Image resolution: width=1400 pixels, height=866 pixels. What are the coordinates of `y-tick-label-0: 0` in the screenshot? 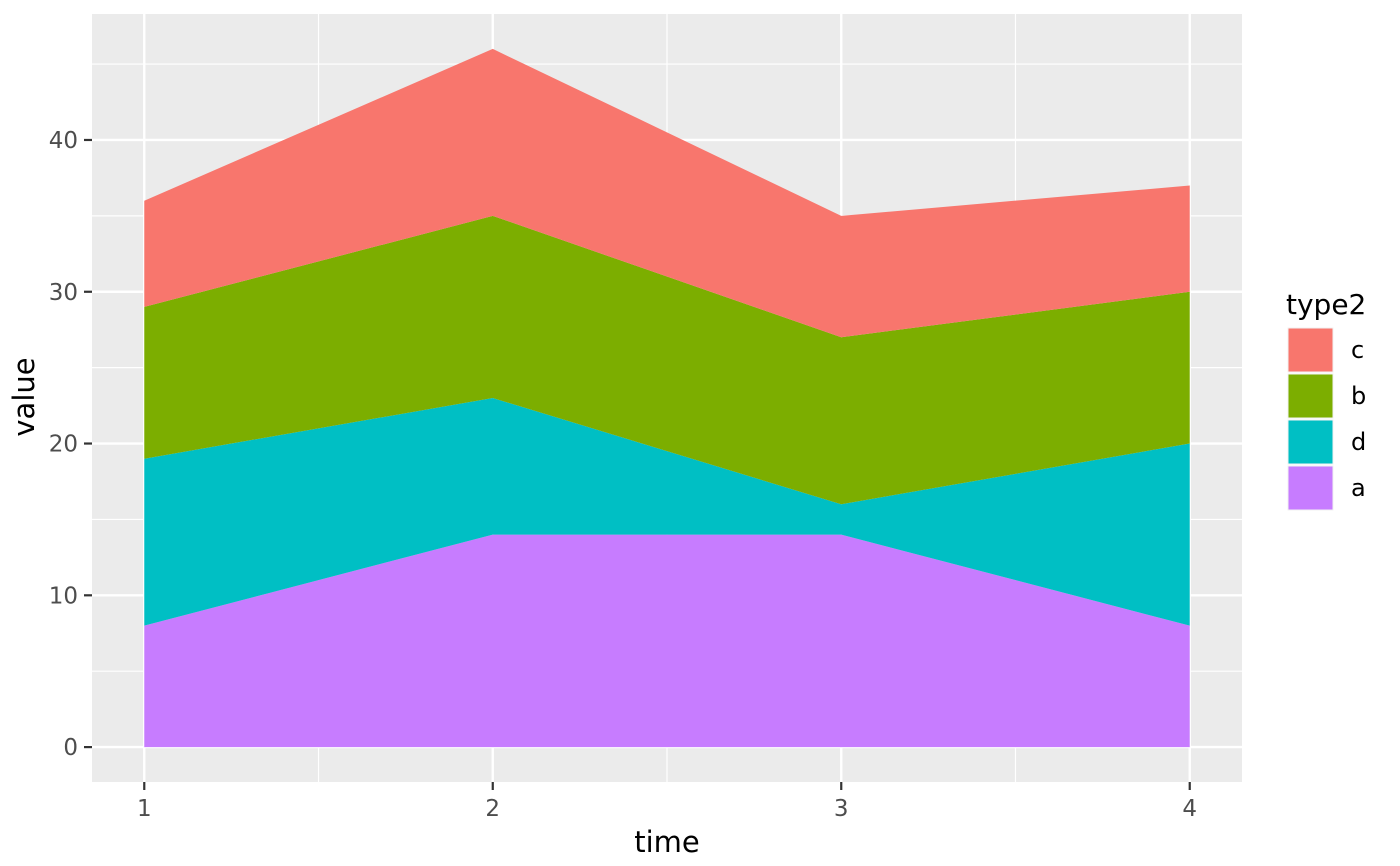 It's located at (70, 748).